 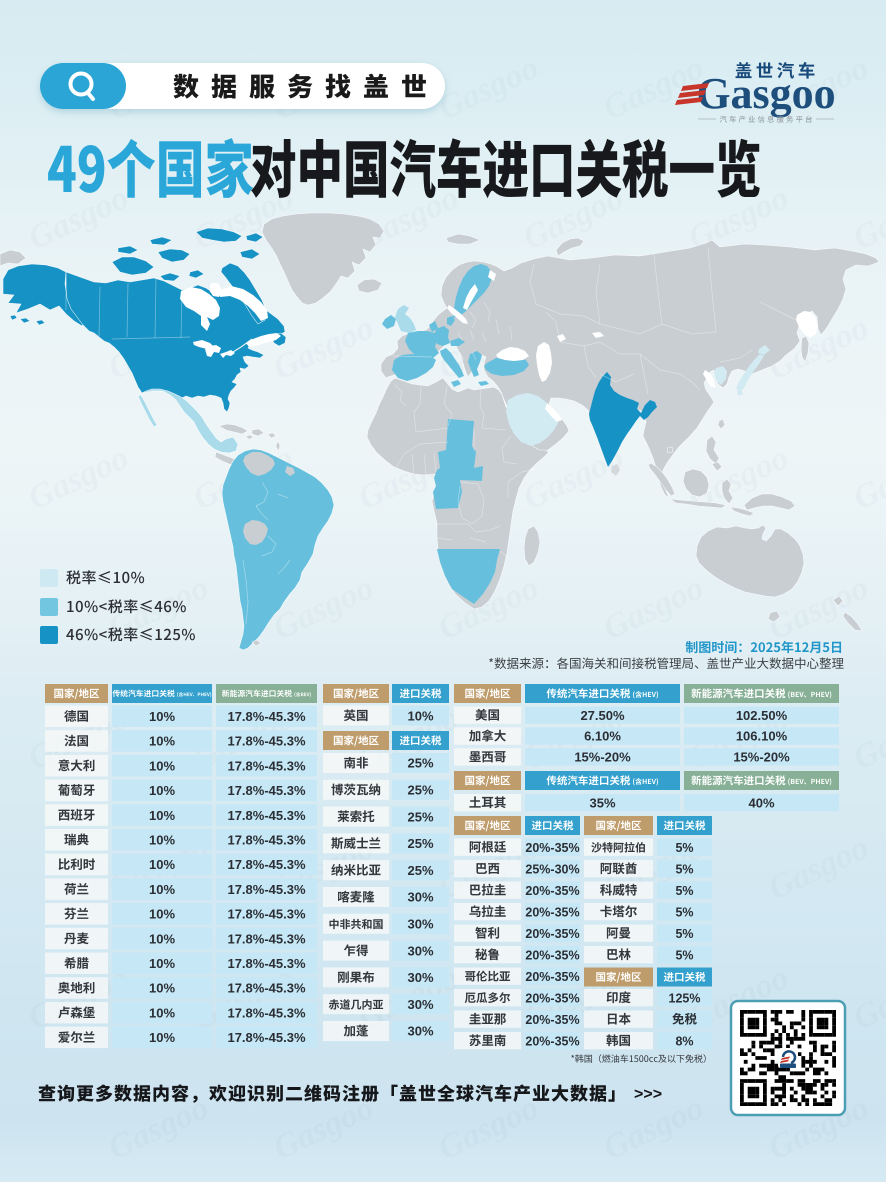 What do you see at coordinates (761, 802) in the screenshot?
I see `svg-text: 40%` at bounding box center [761, 802].